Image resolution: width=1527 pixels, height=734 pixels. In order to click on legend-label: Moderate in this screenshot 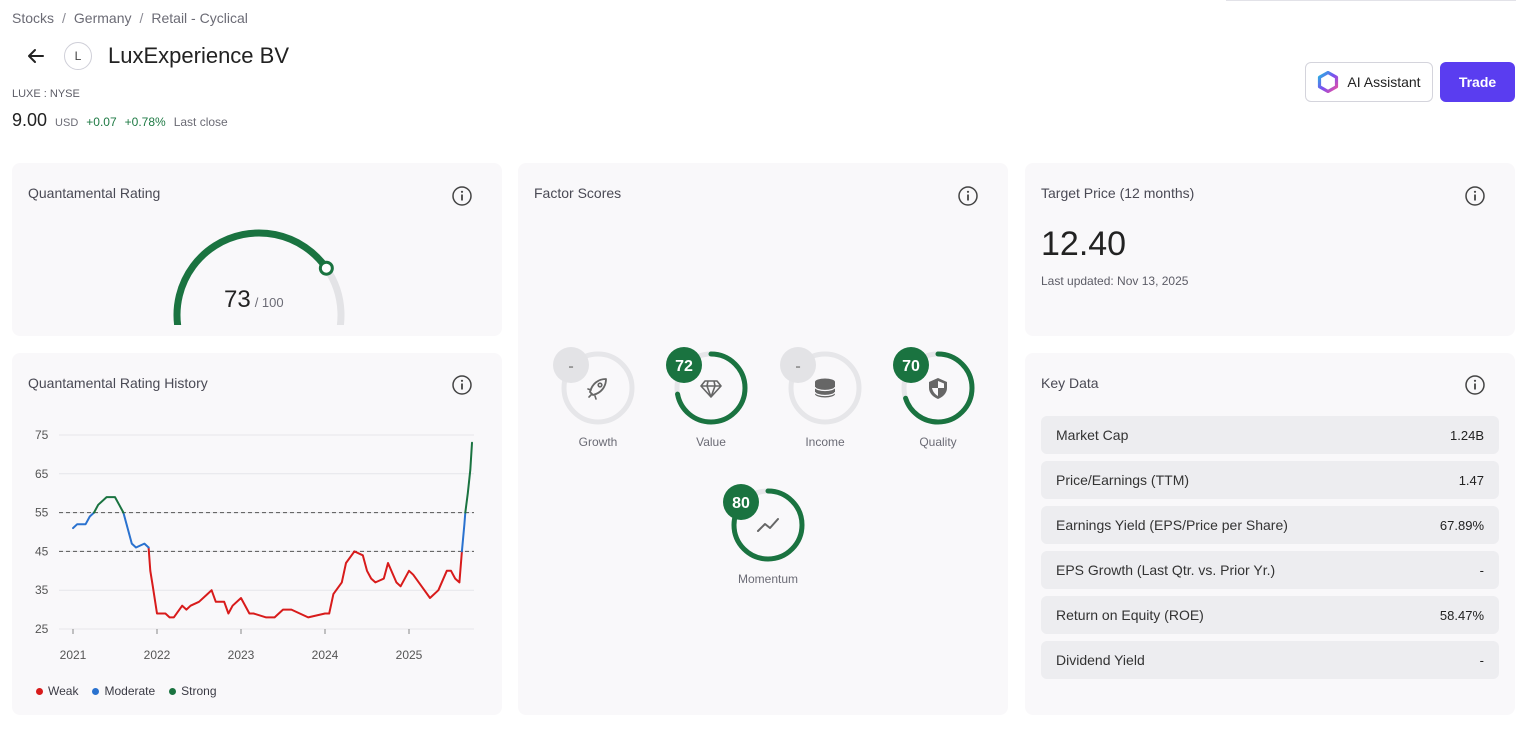, I will do `click(130, 691)`.